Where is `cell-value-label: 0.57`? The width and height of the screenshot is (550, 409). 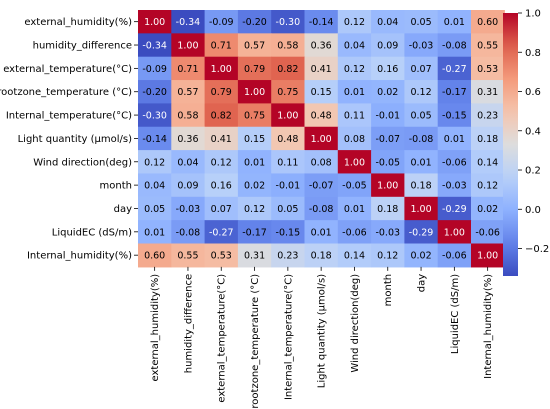 cell-value-label: 0.57 is located at coordinates (187, 92).